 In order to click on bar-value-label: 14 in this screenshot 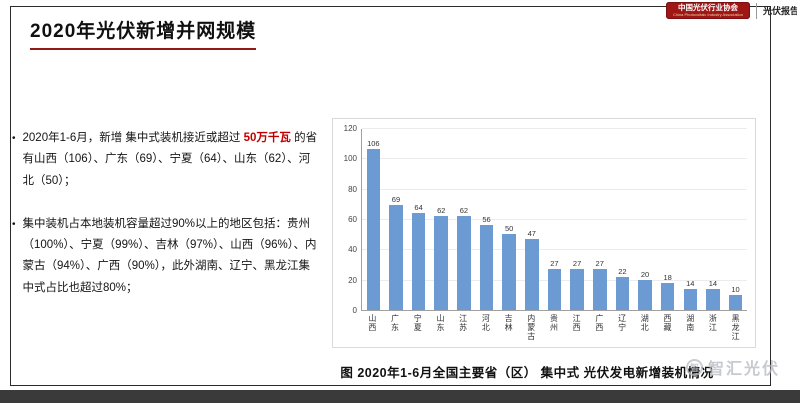, I will do `click(713, 283)`.